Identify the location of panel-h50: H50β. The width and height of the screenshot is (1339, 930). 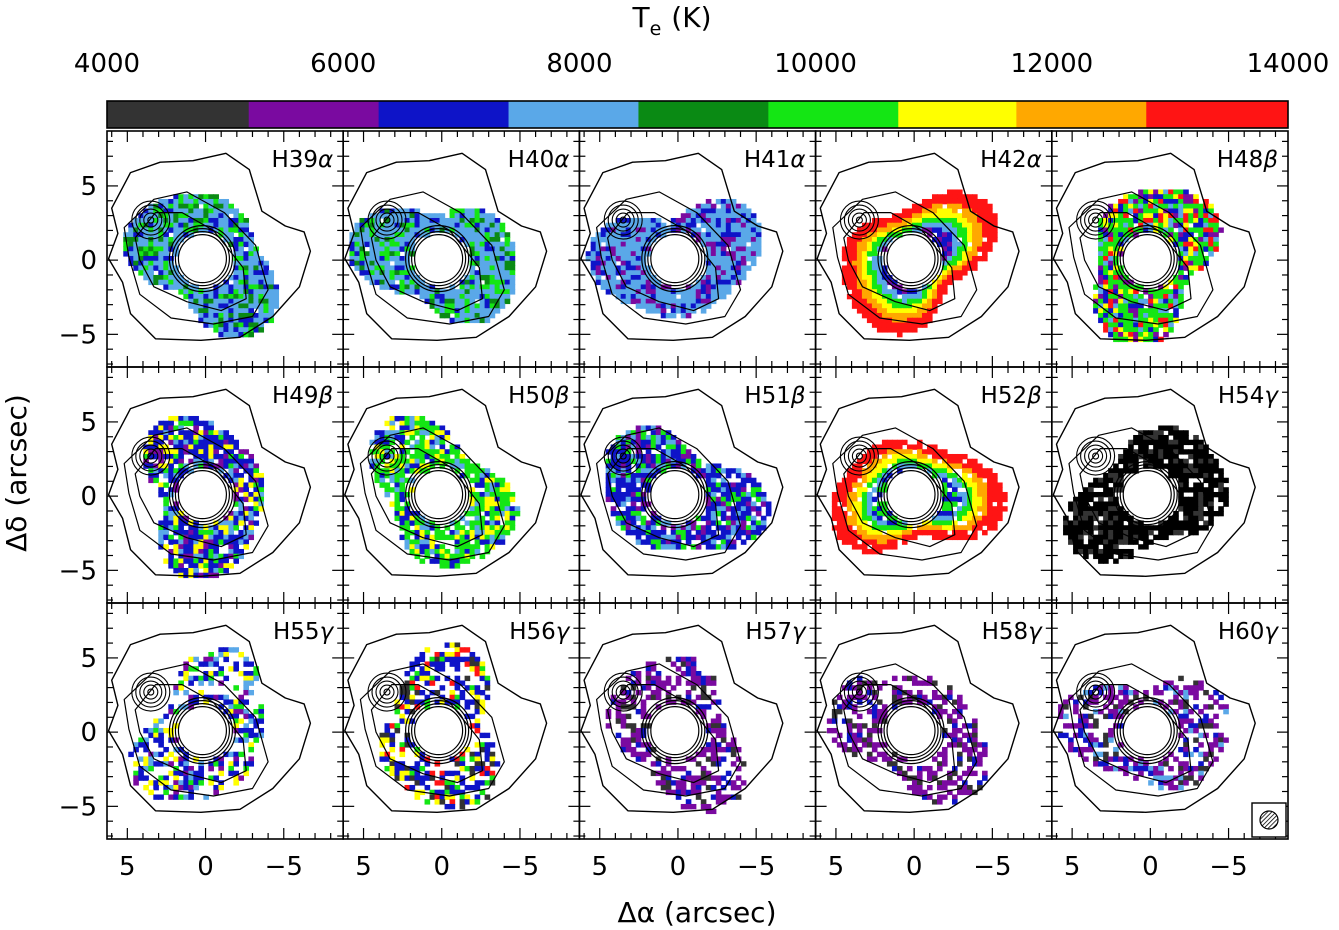
(461, 485).